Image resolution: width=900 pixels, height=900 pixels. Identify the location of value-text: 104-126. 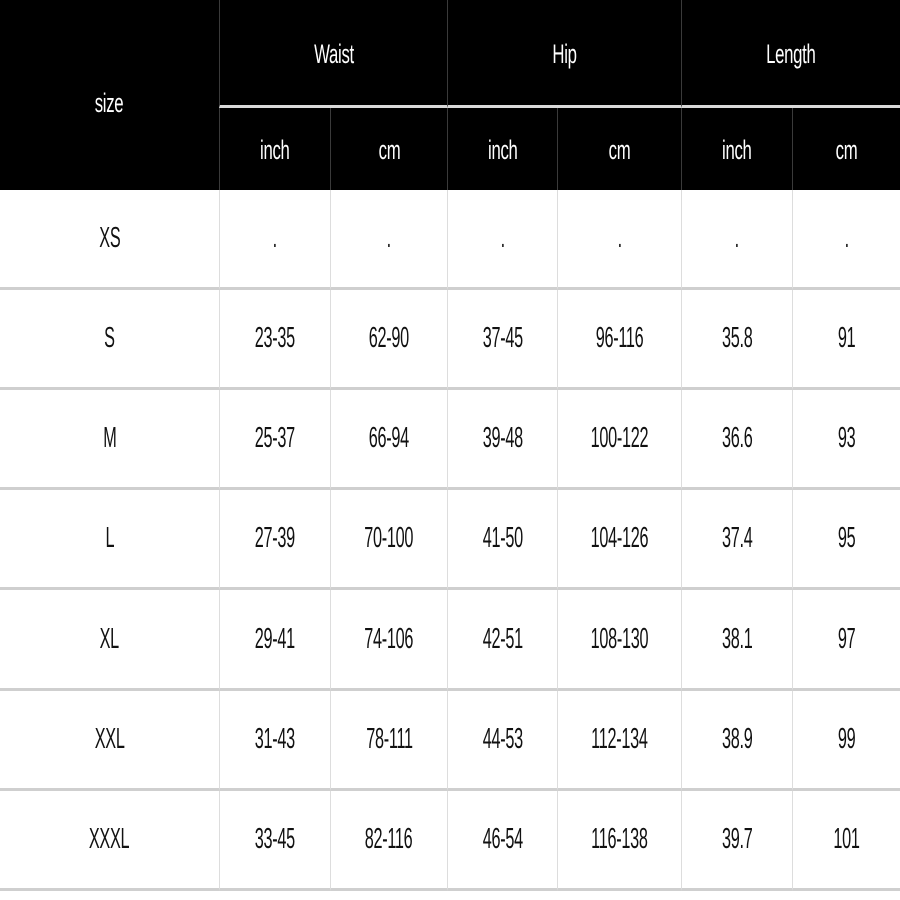
(619, 538).